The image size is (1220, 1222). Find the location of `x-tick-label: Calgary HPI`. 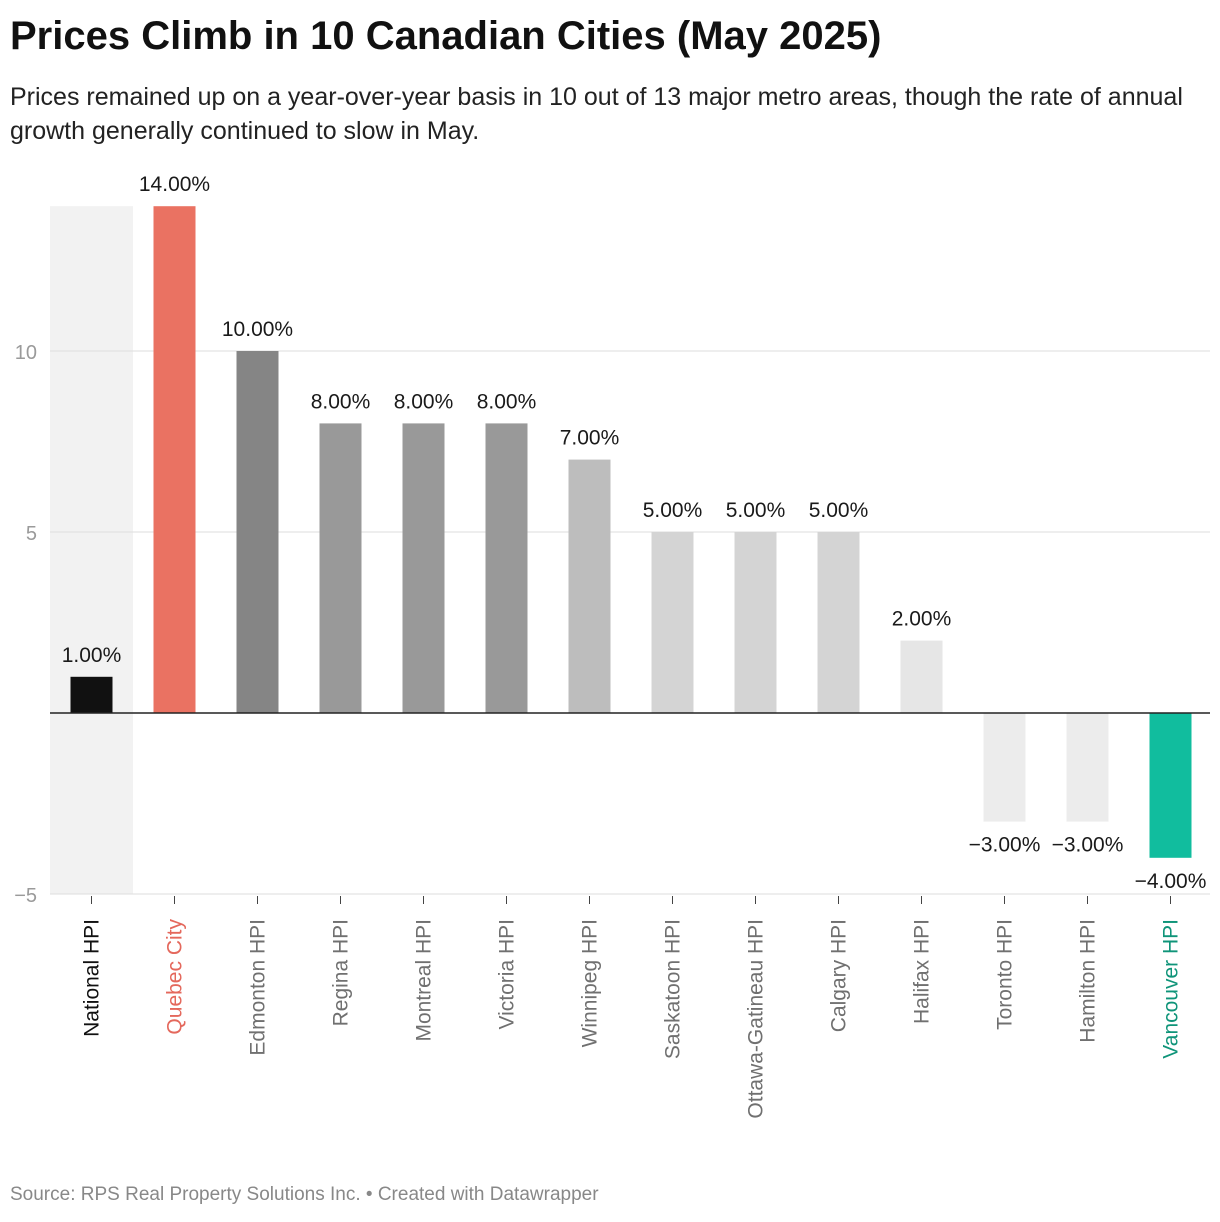

x-tick-label: Calgary HPI is located at coordinates (839, 975).